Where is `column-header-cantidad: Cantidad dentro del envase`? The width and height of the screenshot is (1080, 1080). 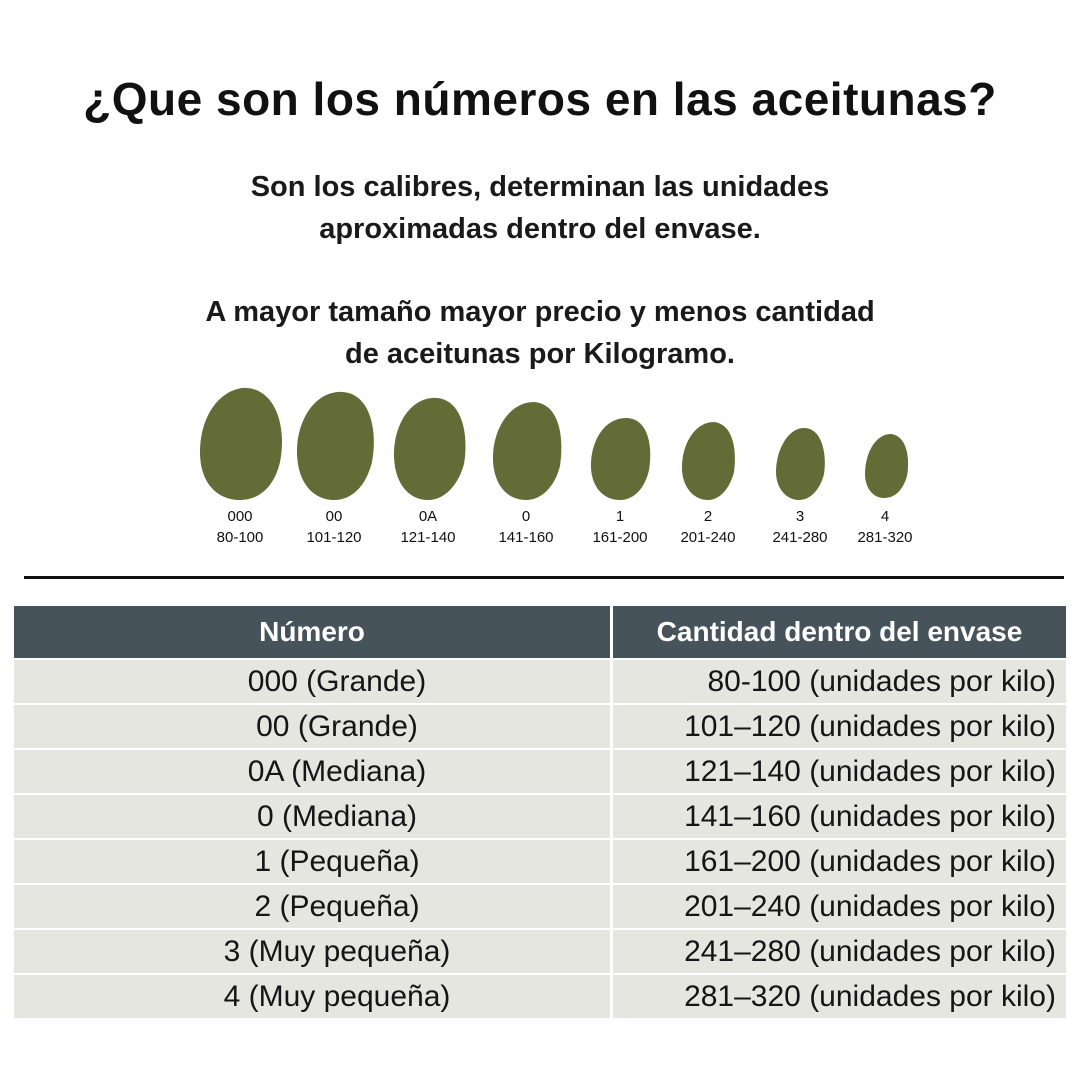
column-header-cantidad: Cantidad dentro del envase is located at coordinates (839, 631).